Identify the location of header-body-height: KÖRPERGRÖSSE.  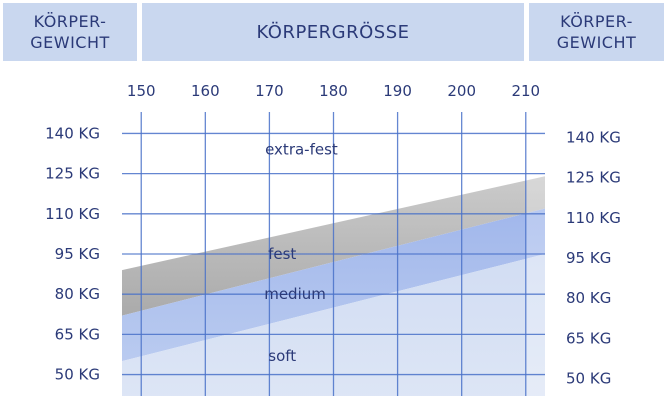
(333, 32).